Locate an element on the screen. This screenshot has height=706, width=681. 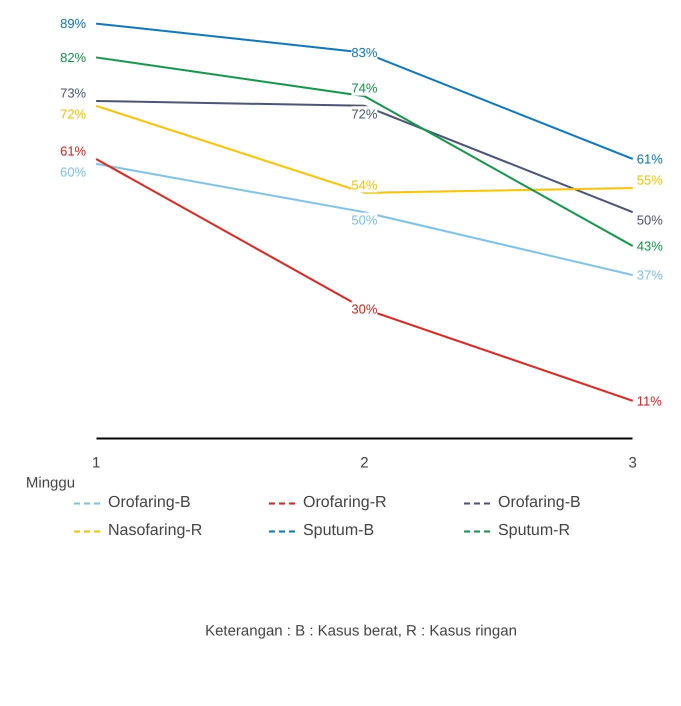
x-tick-label: 1 is located at coordinates (96, 463).